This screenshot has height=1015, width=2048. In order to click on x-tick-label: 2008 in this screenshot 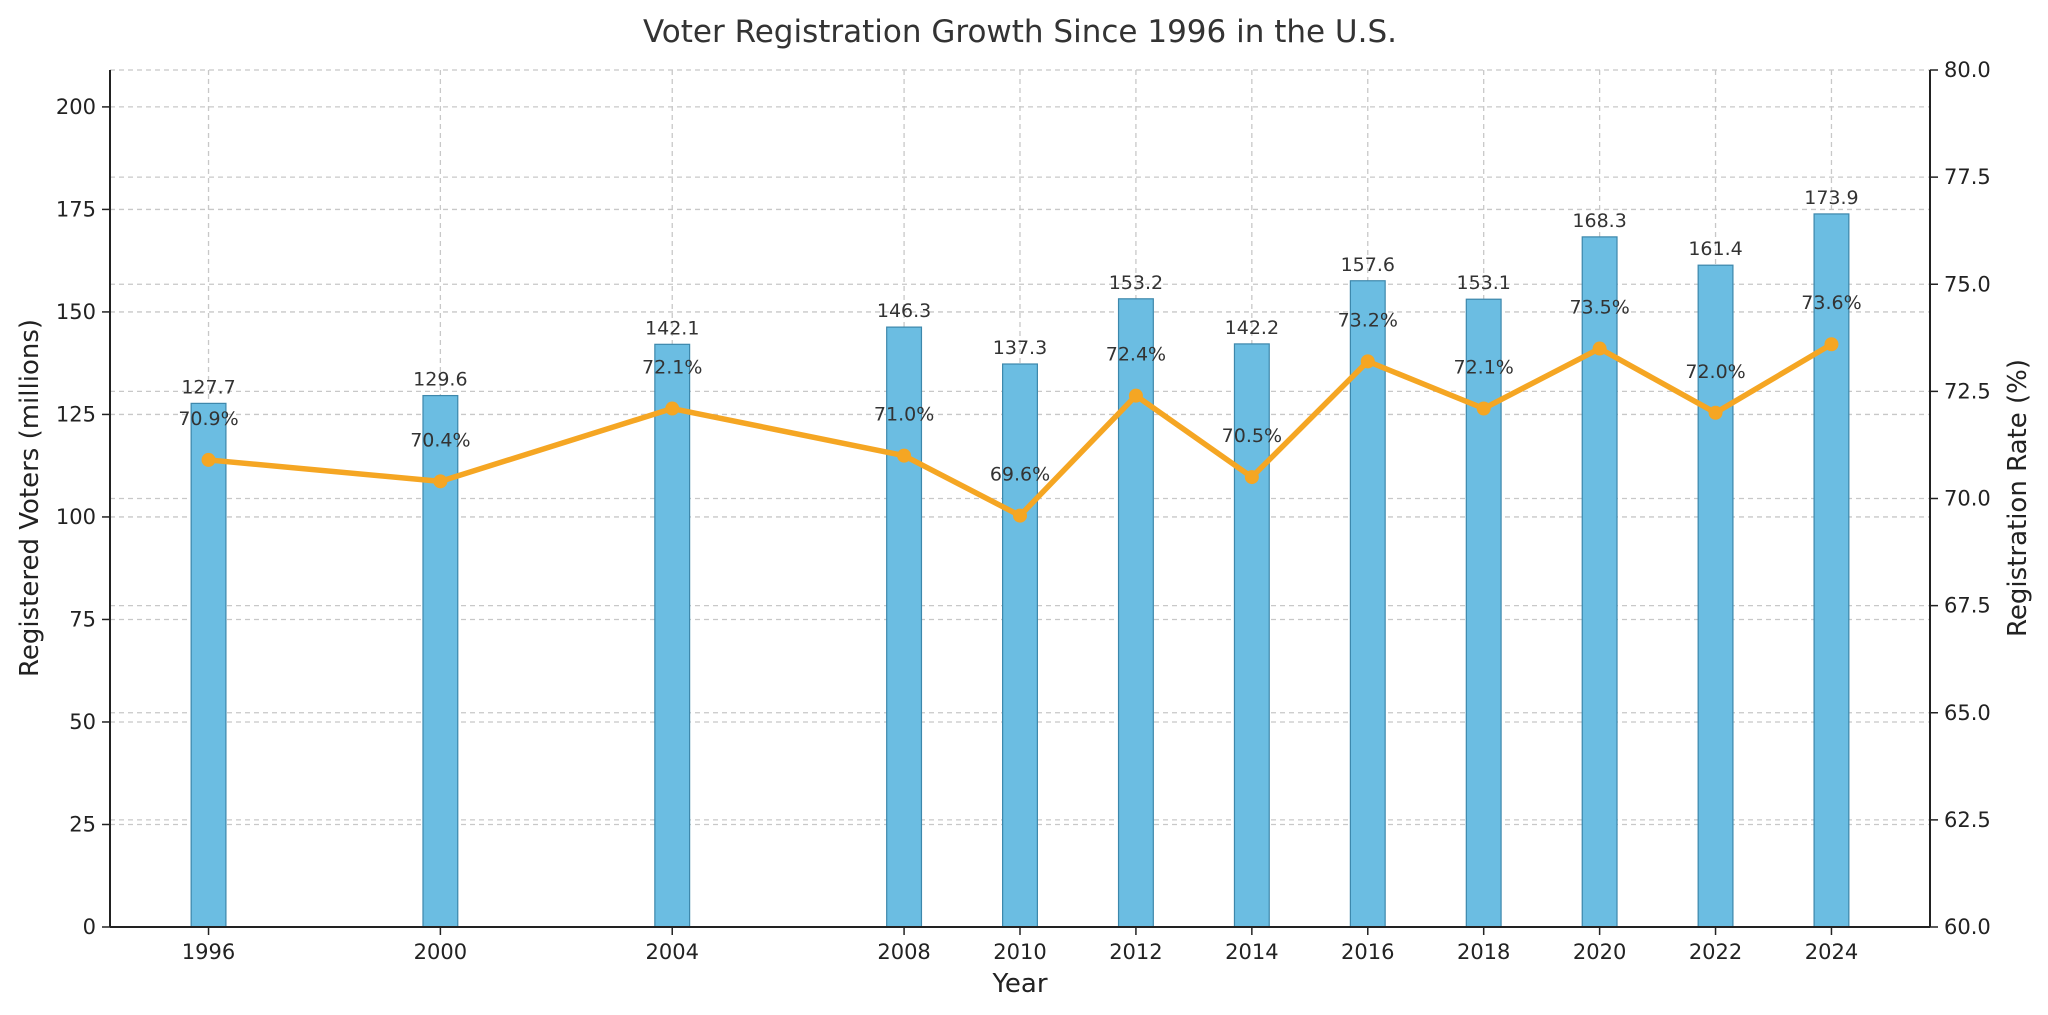, I will do `click(903, 952)`.